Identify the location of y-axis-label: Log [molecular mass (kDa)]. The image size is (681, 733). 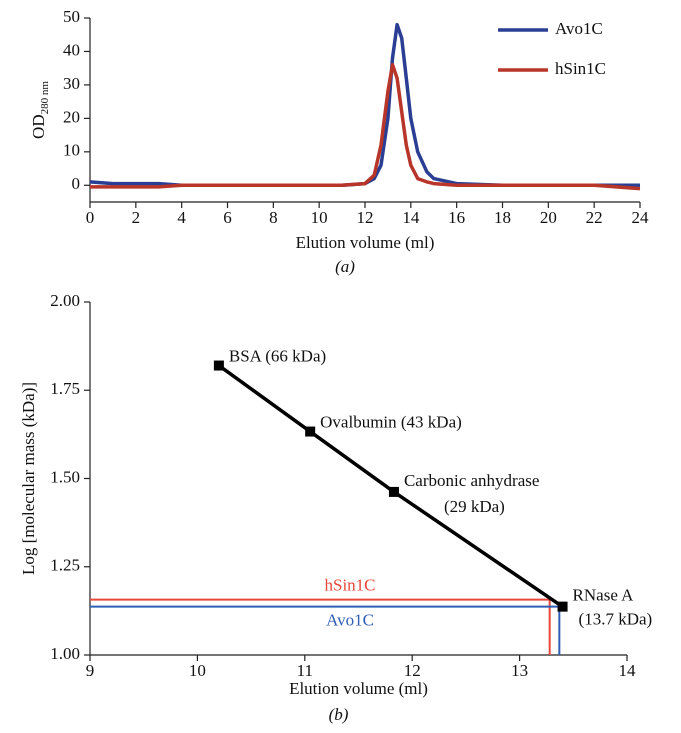
(28, 478).